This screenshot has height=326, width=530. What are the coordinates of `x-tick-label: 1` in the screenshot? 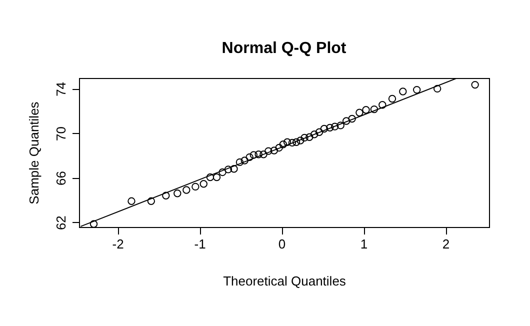 It's located at (364, 244).